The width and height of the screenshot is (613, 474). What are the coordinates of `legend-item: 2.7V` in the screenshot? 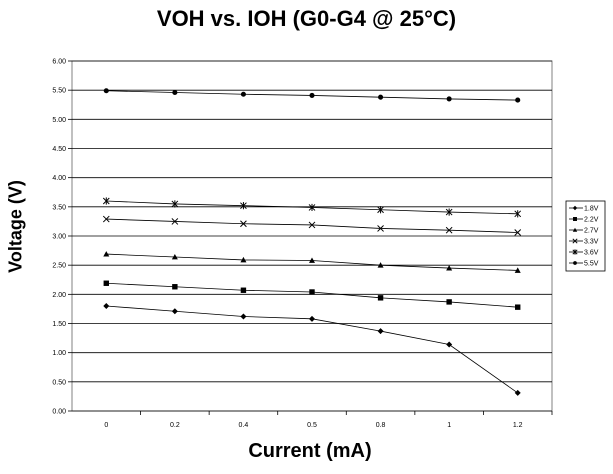 It's located at (584, 231).